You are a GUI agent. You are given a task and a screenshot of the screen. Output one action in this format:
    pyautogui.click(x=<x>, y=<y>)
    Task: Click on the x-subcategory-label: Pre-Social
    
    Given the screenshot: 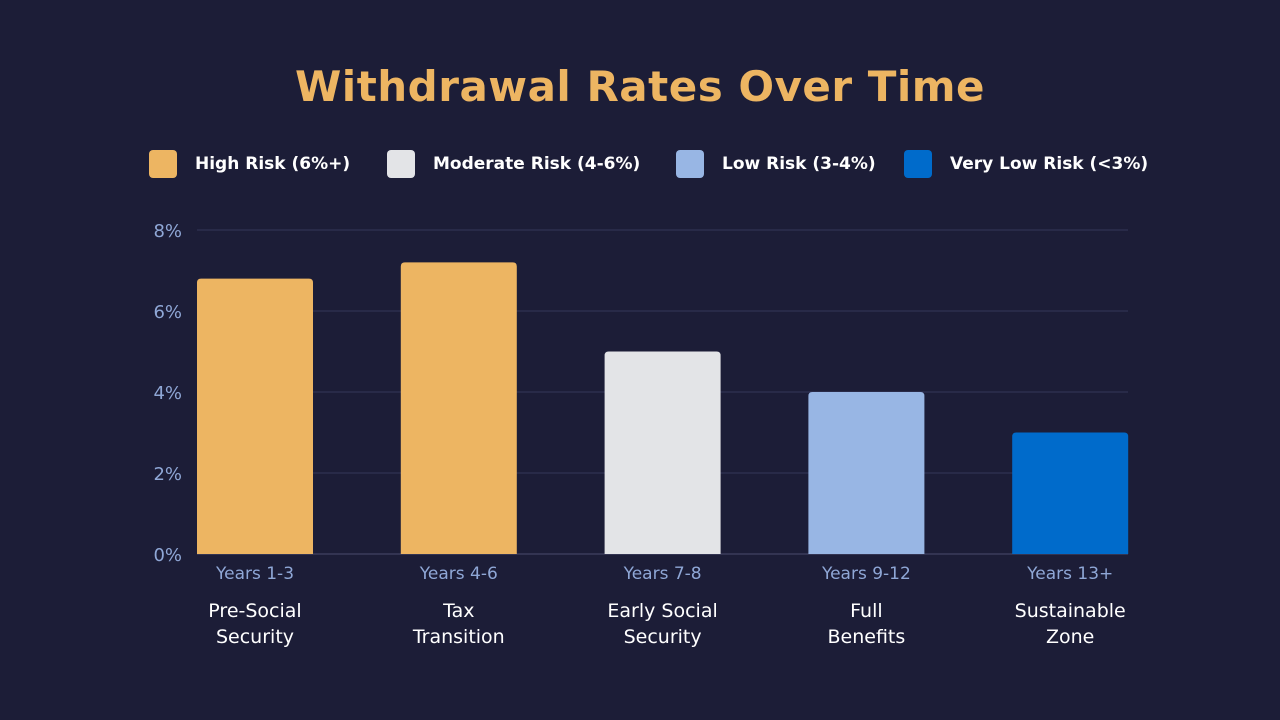 What is the action you would take?
    pyautogui.click(x=254, y=611)
    